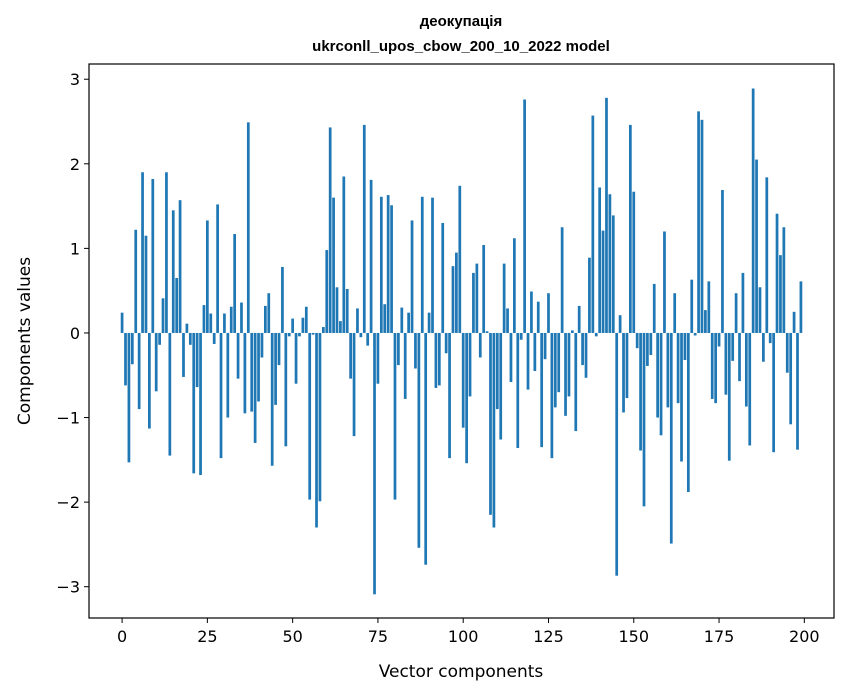  I want to click on y-tick-label: −2, so click(68, 502).